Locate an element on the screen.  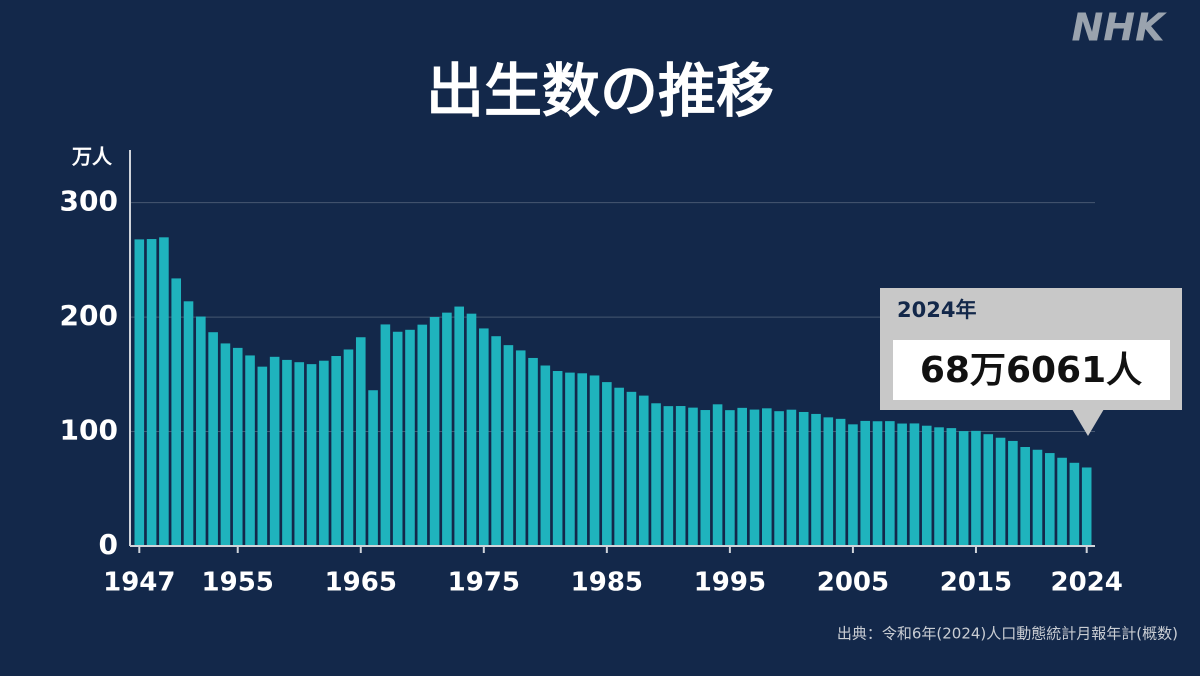
callout-value: 68万6061人 is located at coordinates (1031, 370).